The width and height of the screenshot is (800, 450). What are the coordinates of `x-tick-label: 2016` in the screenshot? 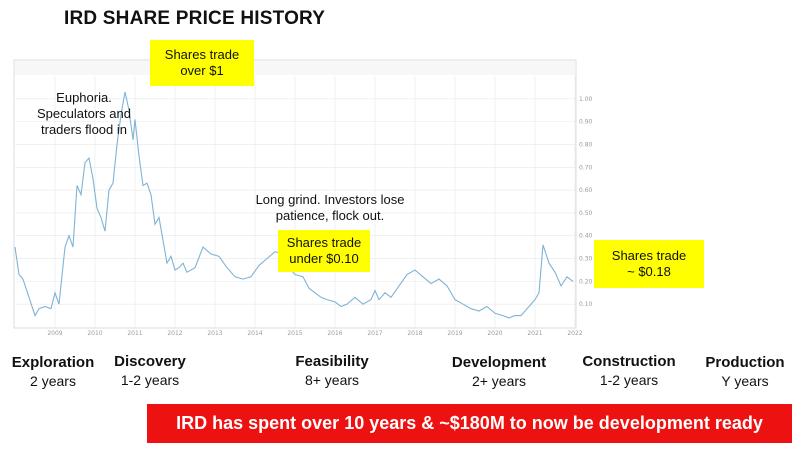 It's located at (334, 333).